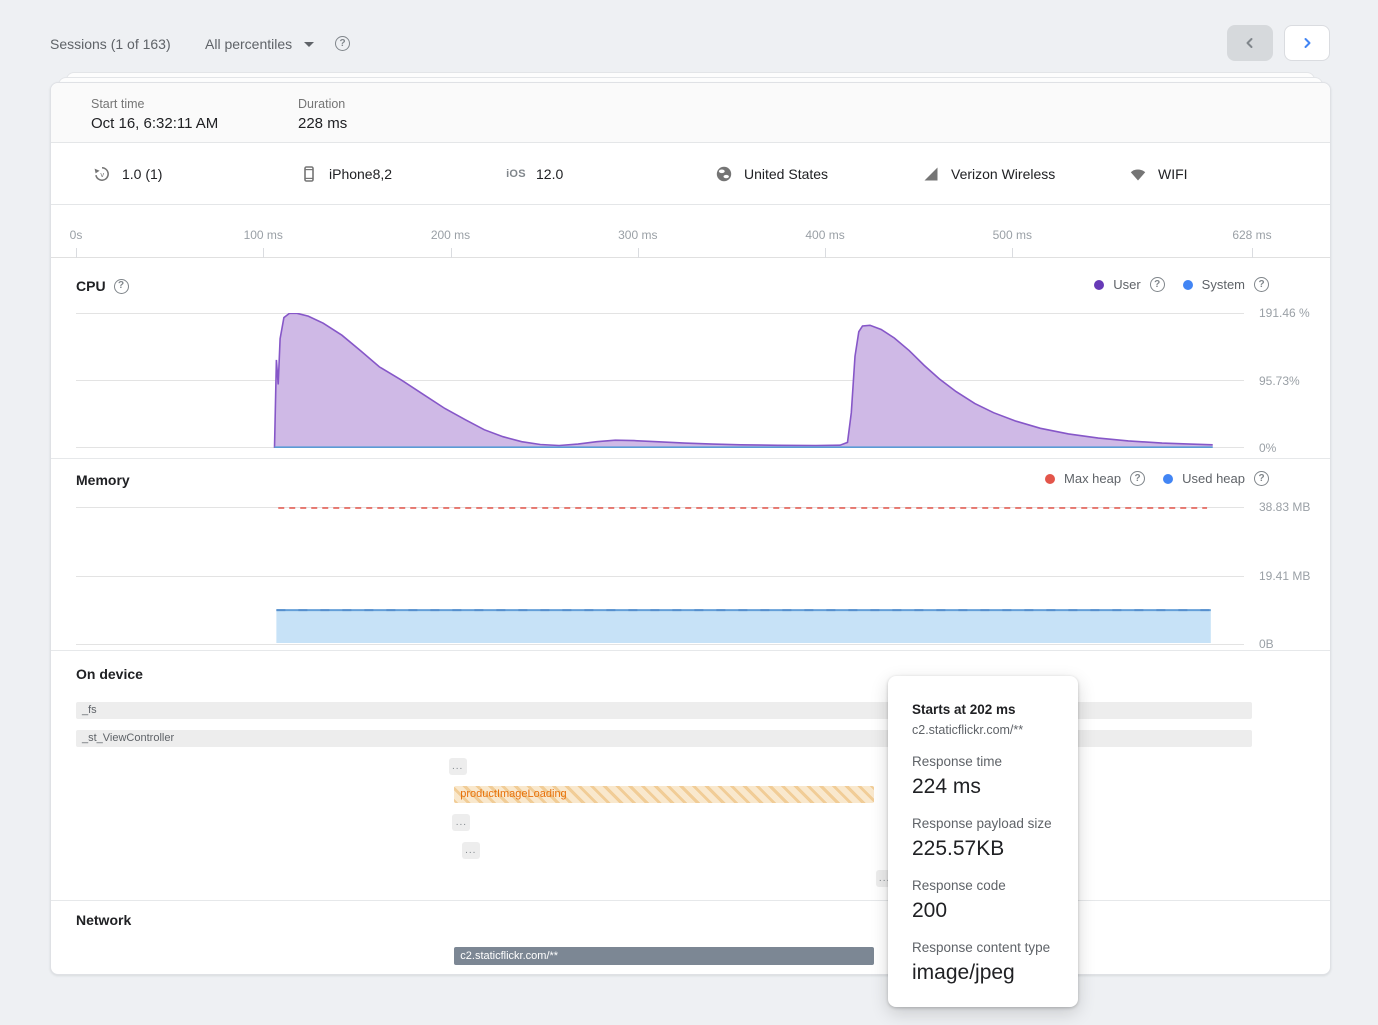  I want to click on wifi-icon, so click(1138, 174).